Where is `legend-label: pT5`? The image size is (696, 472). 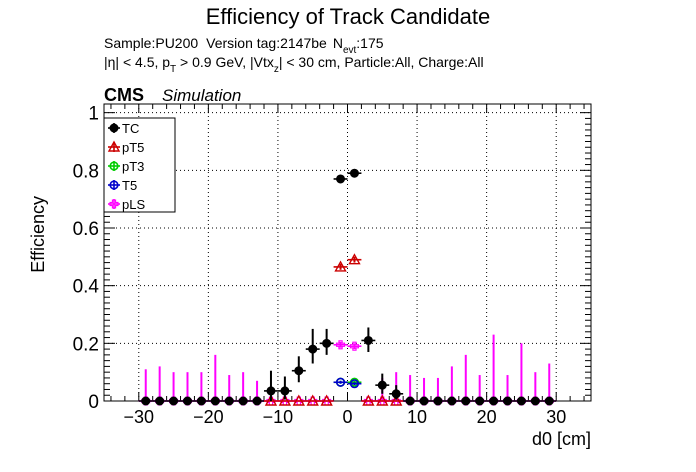 legend-label: pT5 is located at coordinates (133, 147).